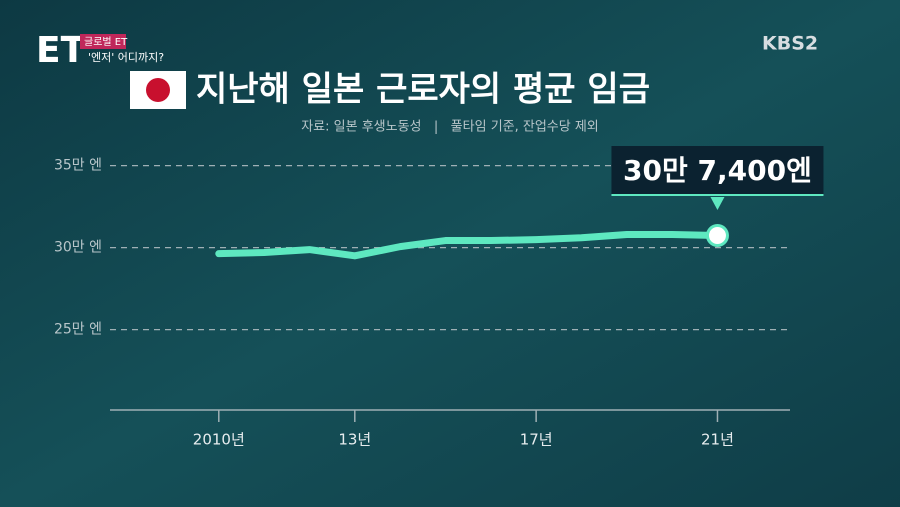 This screenshot has width=900, height=507. What do you see at coordinates (536, 440) in the screenshot?
I see `x-tick-label: 17년` at bounding box center [536, 440].